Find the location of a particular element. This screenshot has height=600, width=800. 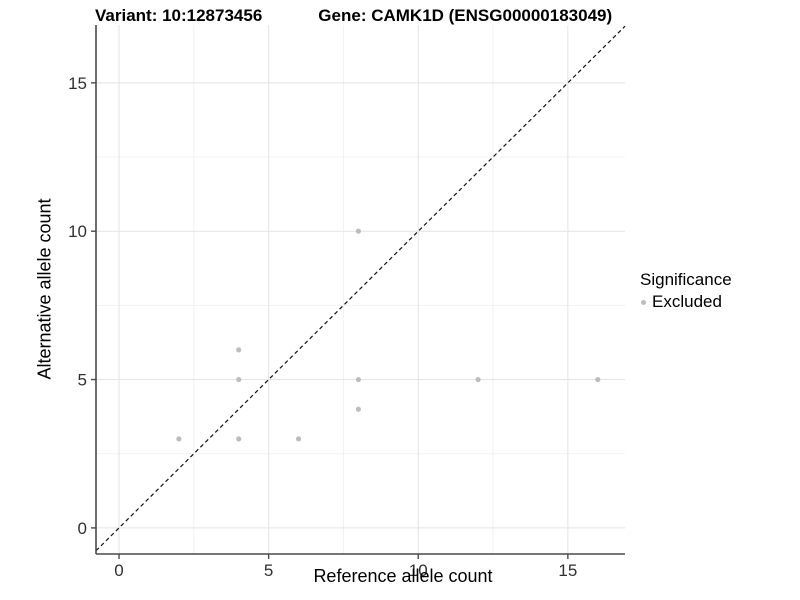

legend-item-excluded: Excluded is located at coordinates (686, 302).